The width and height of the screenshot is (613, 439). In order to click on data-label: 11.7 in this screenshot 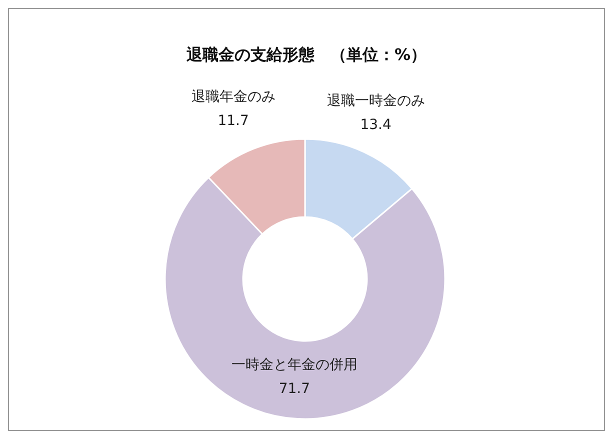, I will do `click(233, 120)`.